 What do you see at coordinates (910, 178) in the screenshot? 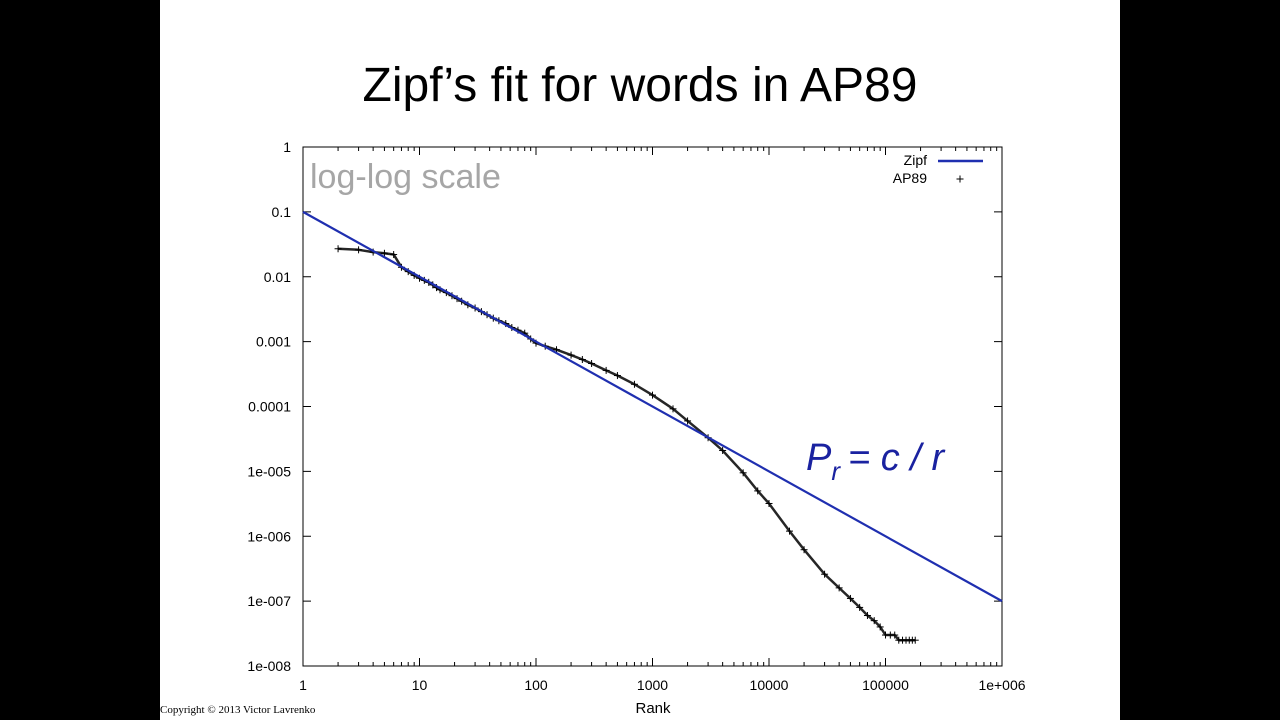
I see `legend-label-ap89: AP89` at bounding box center [910, 178].